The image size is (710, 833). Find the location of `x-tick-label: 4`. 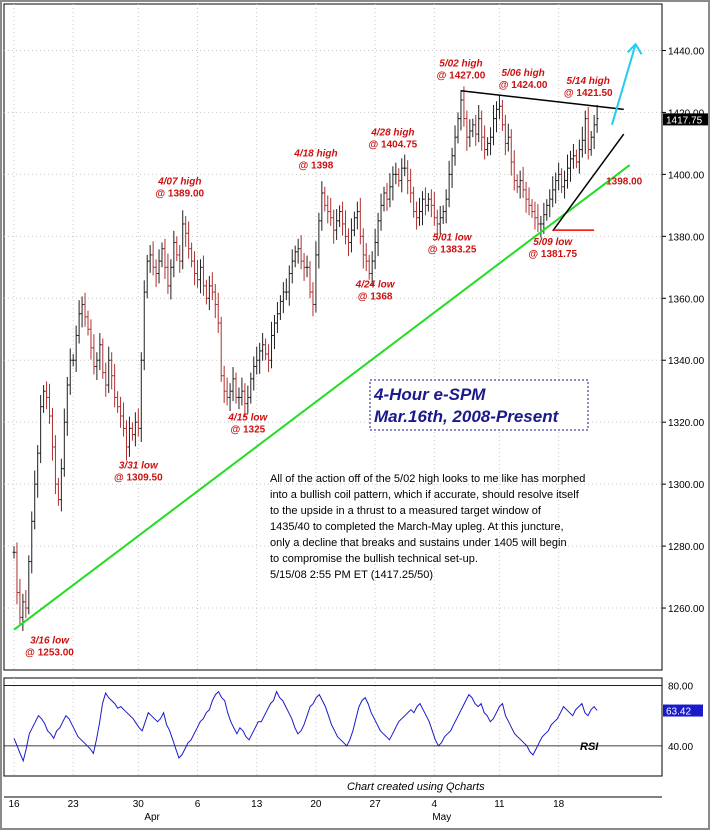

x-tick-label: 4 is located at coordinates (435, 804).